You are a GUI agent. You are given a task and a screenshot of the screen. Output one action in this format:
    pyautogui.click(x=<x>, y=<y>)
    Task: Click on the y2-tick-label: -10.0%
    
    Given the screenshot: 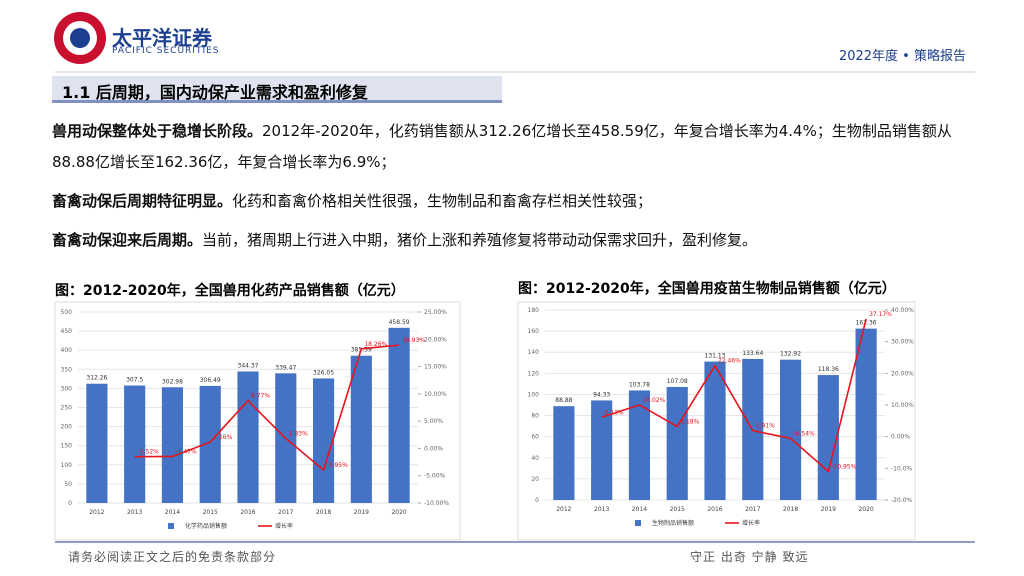 What is the action you would take?
    pyautogui.click(x=902, y=468)
    